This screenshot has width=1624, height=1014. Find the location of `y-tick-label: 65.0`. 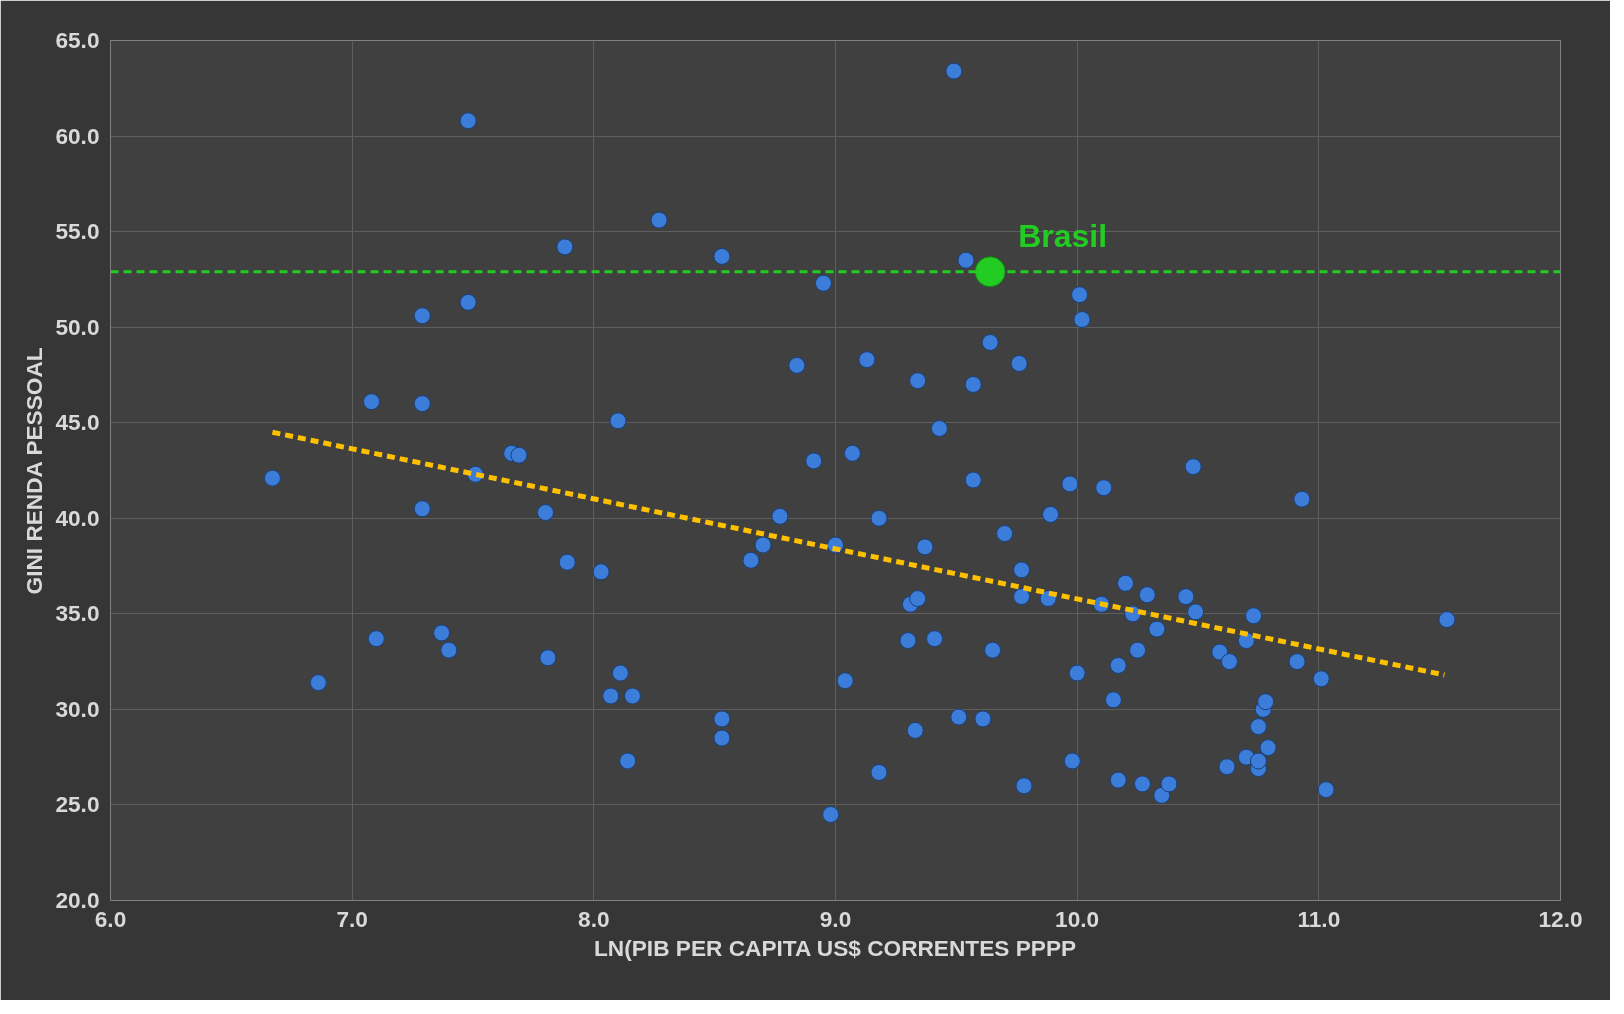

y-tick-label: 65.0 is located at coordinates (77, 40).